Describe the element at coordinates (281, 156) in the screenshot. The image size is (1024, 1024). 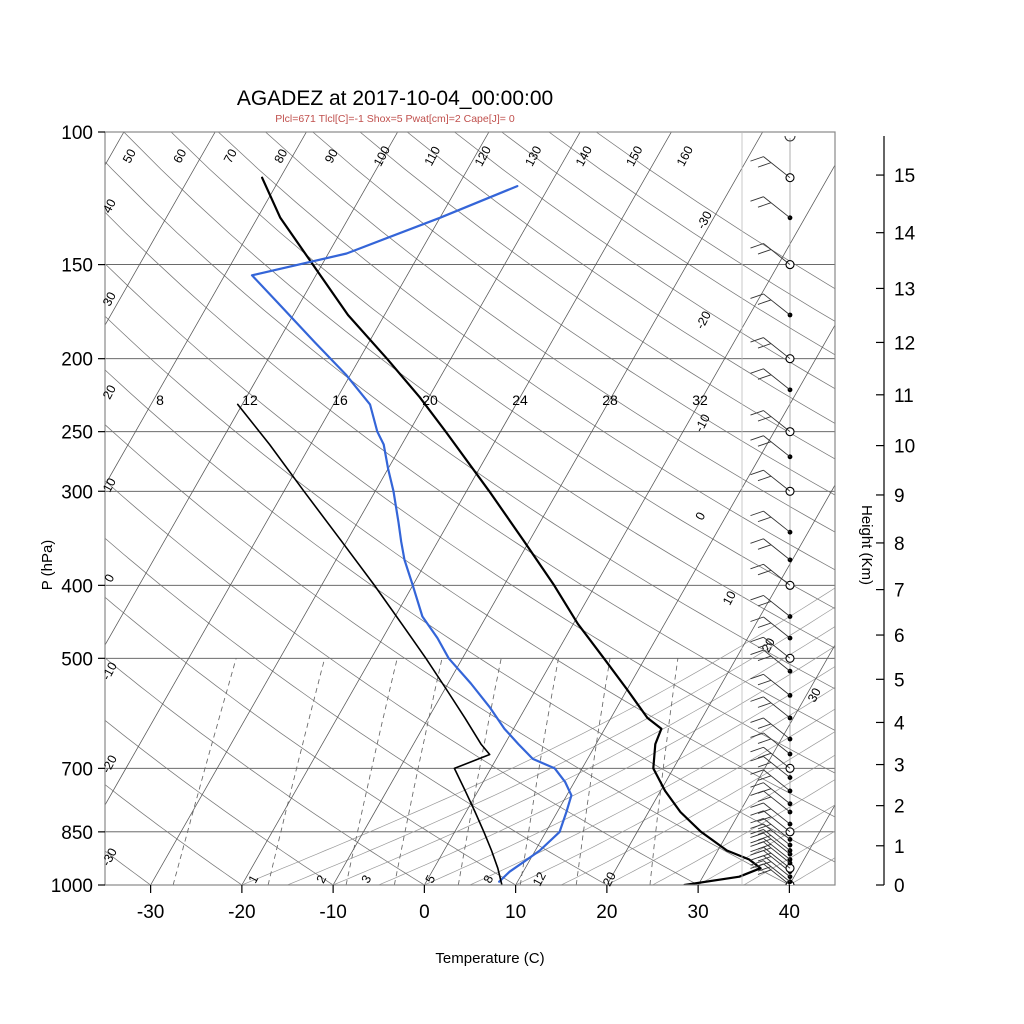
I see `theta-label: 80` at that location.